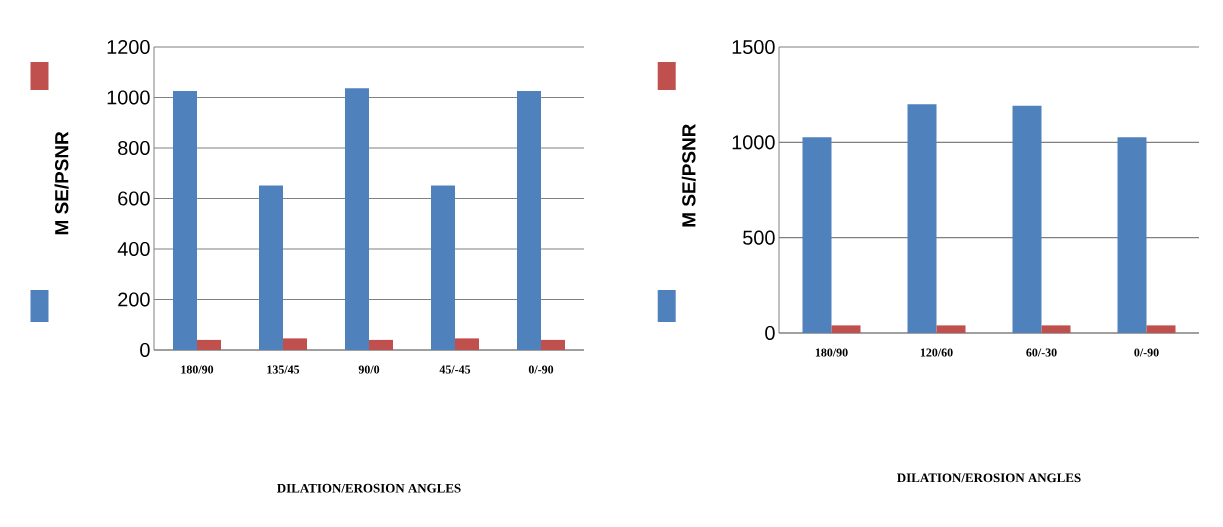 The image size is (1223, 527). I want to click on y-tick-label: 200, so click(134, 299).